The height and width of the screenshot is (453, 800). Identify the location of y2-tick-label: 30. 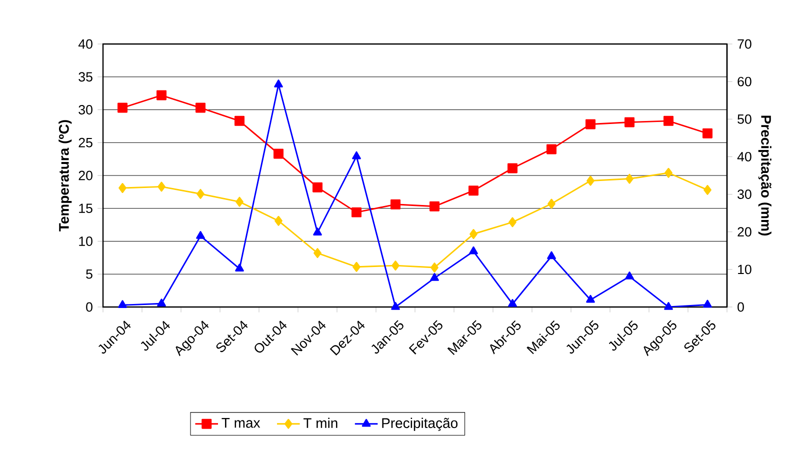
(745, 194).